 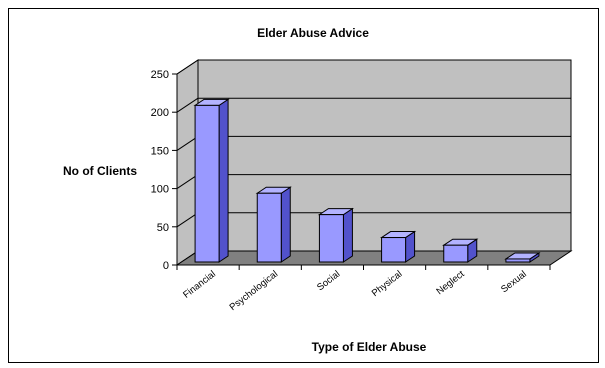 I want to click on x-tick-label: Psychological, so click(x=254, y=291).